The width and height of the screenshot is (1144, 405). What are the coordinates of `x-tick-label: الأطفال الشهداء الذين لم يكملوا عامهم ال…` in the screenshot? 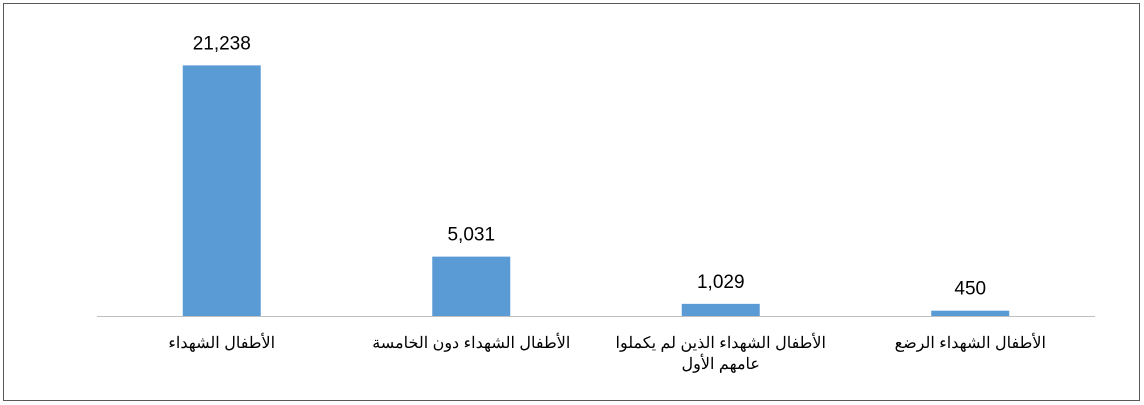 It's located at (720, 354).